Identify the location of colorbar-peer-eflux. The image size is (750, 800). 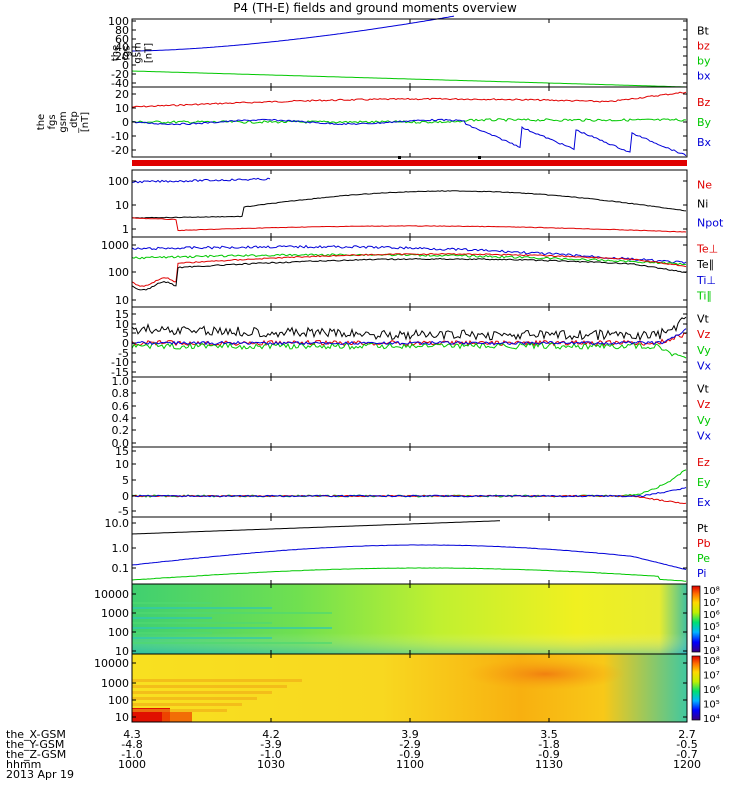
(696, 688).